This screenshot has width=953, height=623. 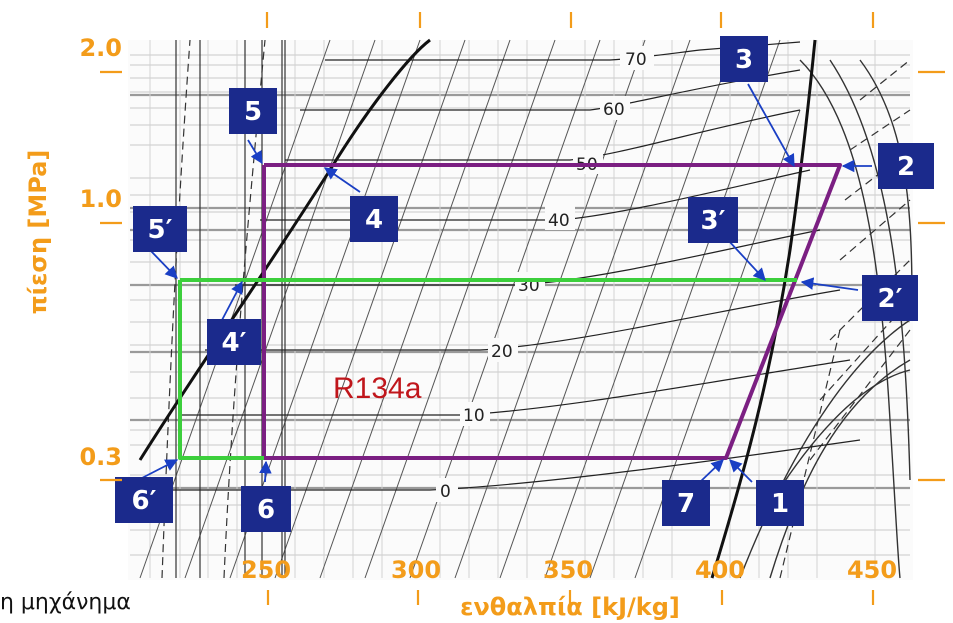 I want to click on y-tick-0-3: 0.3, so click(x=100, y=457).